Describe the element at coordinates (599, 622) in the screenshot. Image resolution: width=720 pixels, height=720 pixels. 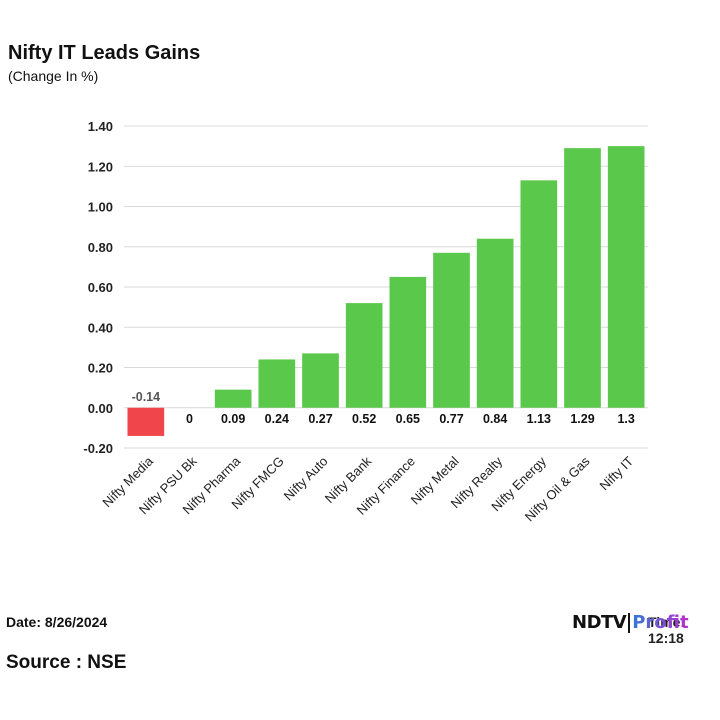
I see `logo-ndtv-text: NDTV` at that location.